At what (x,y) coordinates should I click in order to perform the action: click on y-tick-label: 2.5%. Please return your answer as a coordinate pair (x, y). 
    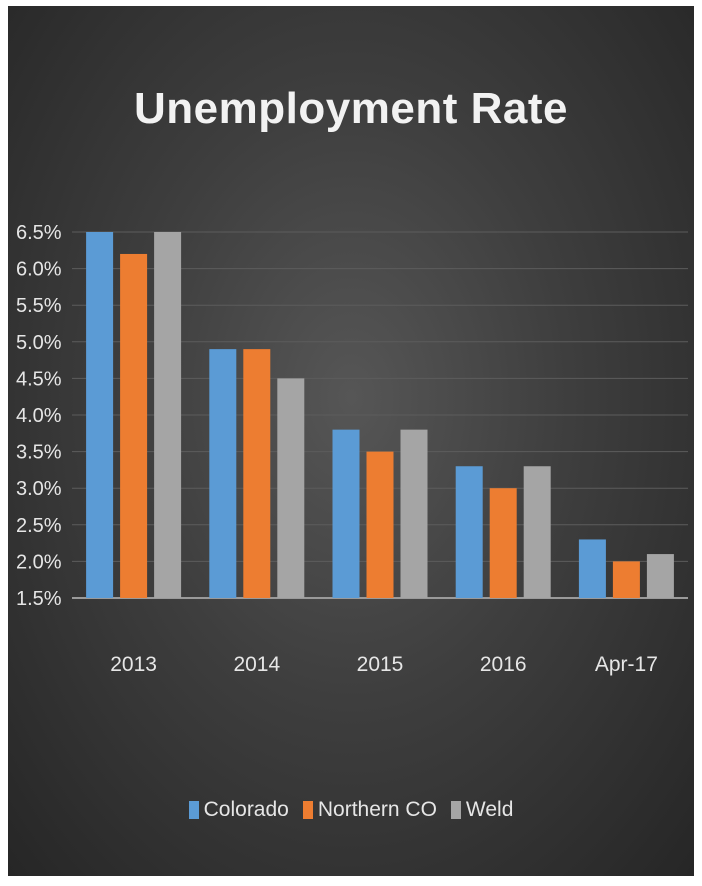
    Looking at the image, I should click on (39, 526).